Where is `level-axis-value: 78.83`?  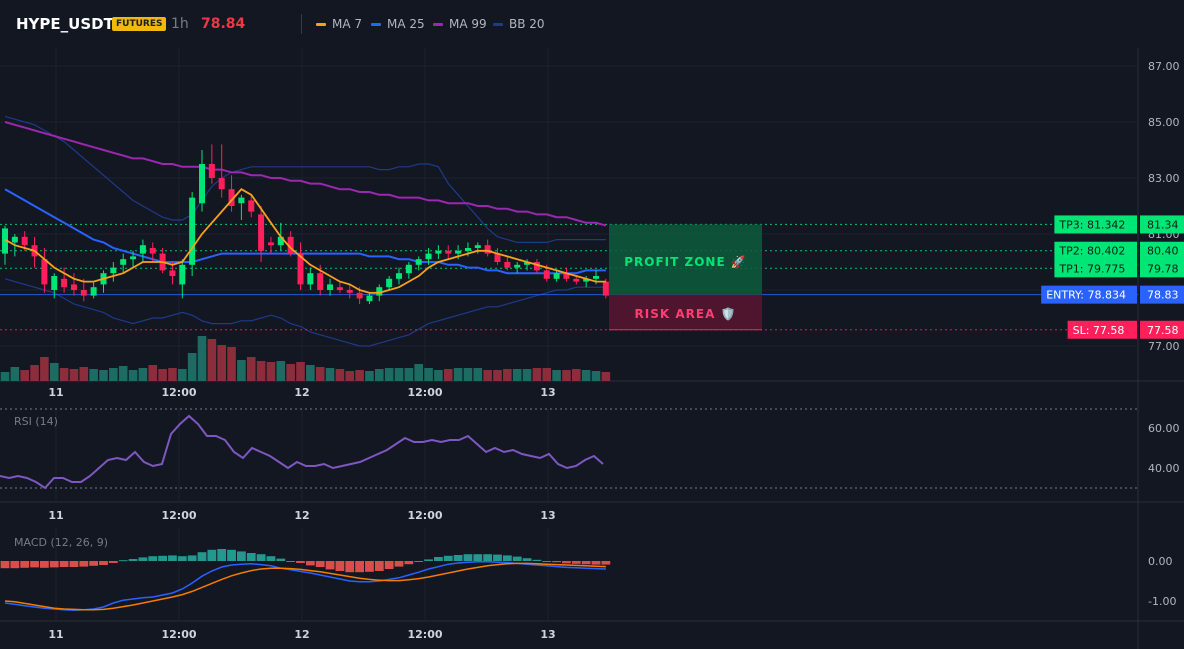 level-axis-value: 78.83 is located at coordinates (1163, 295).